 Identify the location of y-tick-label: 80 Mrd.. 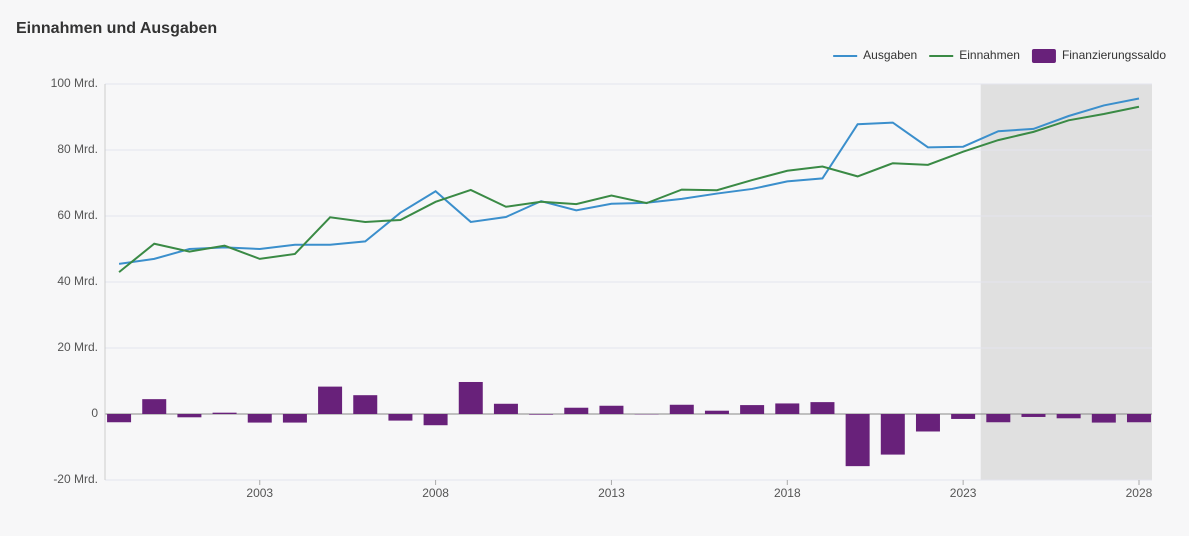
(77, 149).